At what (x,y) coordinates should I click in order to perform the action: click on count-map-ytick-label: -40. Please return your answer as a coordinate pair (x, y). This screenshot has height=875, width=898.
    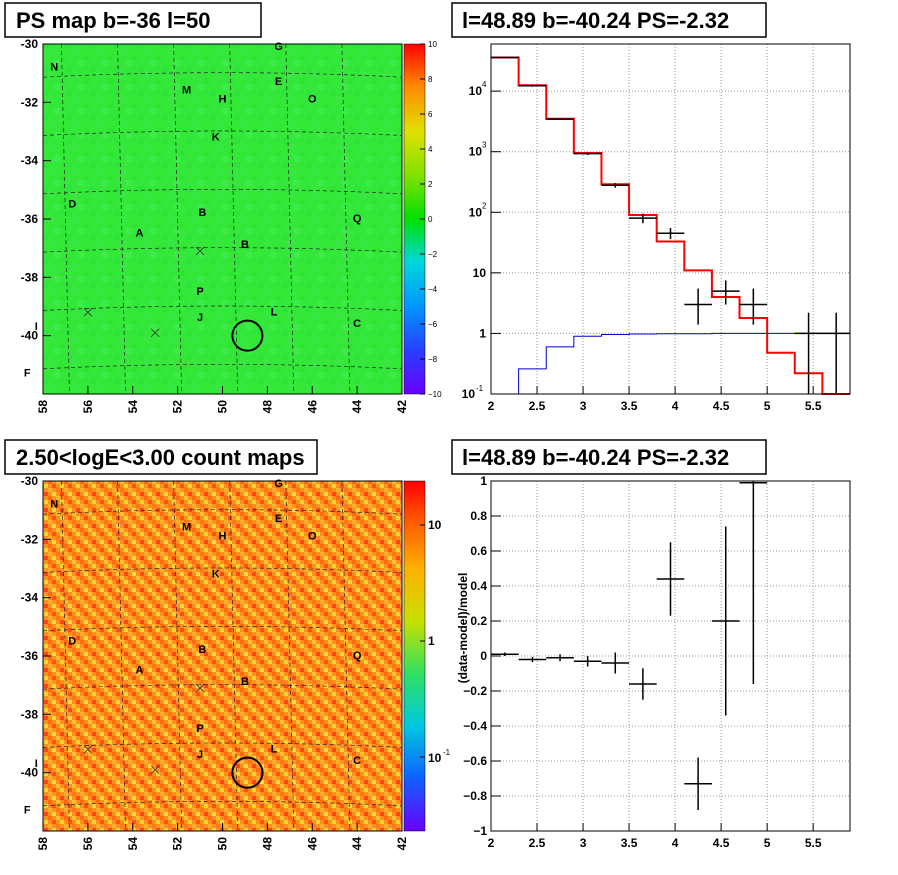
    Looking at the image, I should click on (30, 773).